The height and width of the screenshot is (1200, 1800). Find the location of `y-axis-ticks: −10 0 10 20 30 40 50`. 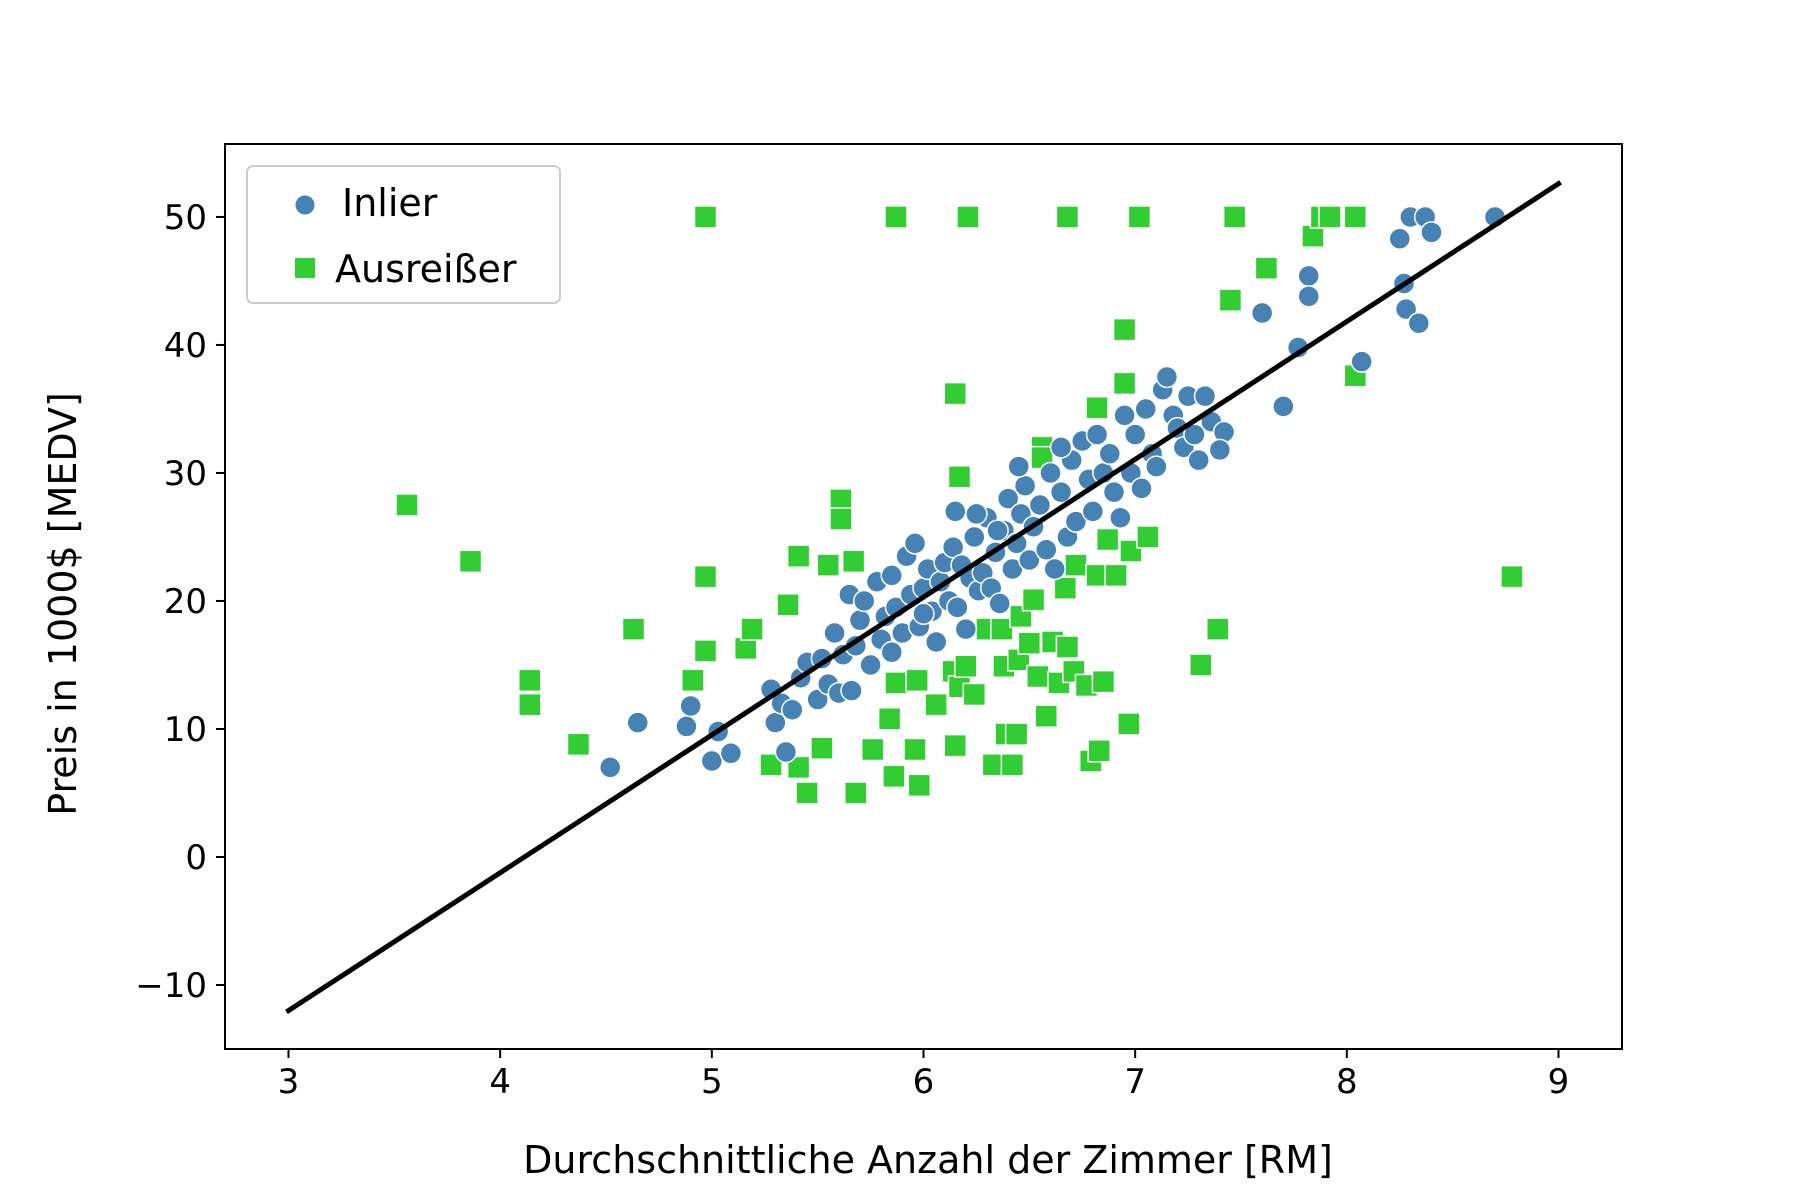

y-axis-ticks: −10 0 10 20 30 40 50 is located at coordinates (180, 602).